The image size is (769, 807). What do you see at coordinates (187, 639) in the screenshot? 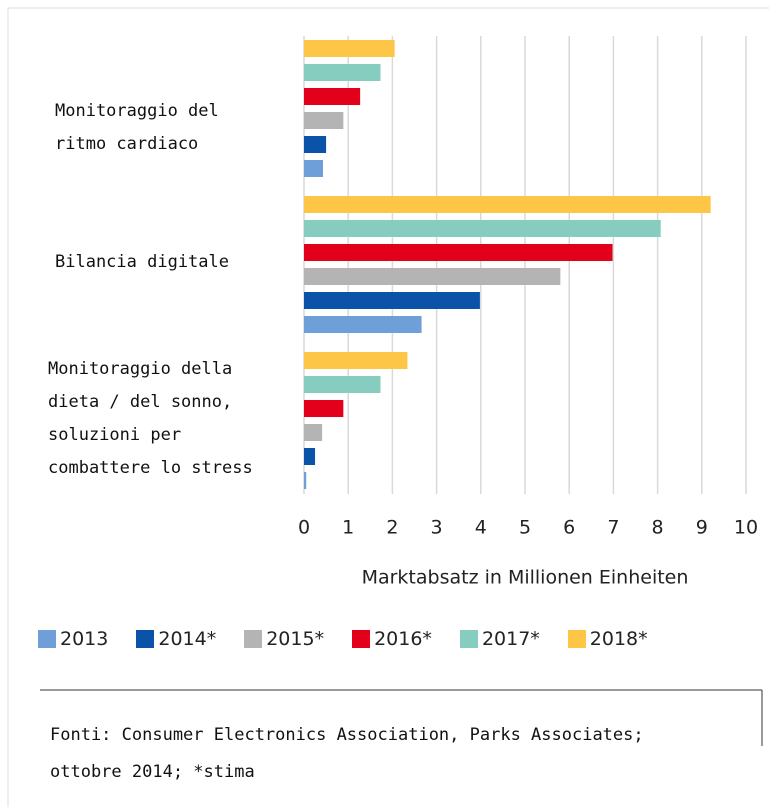
I see `legend-label: 2014*` at bounding box center [187, 639].